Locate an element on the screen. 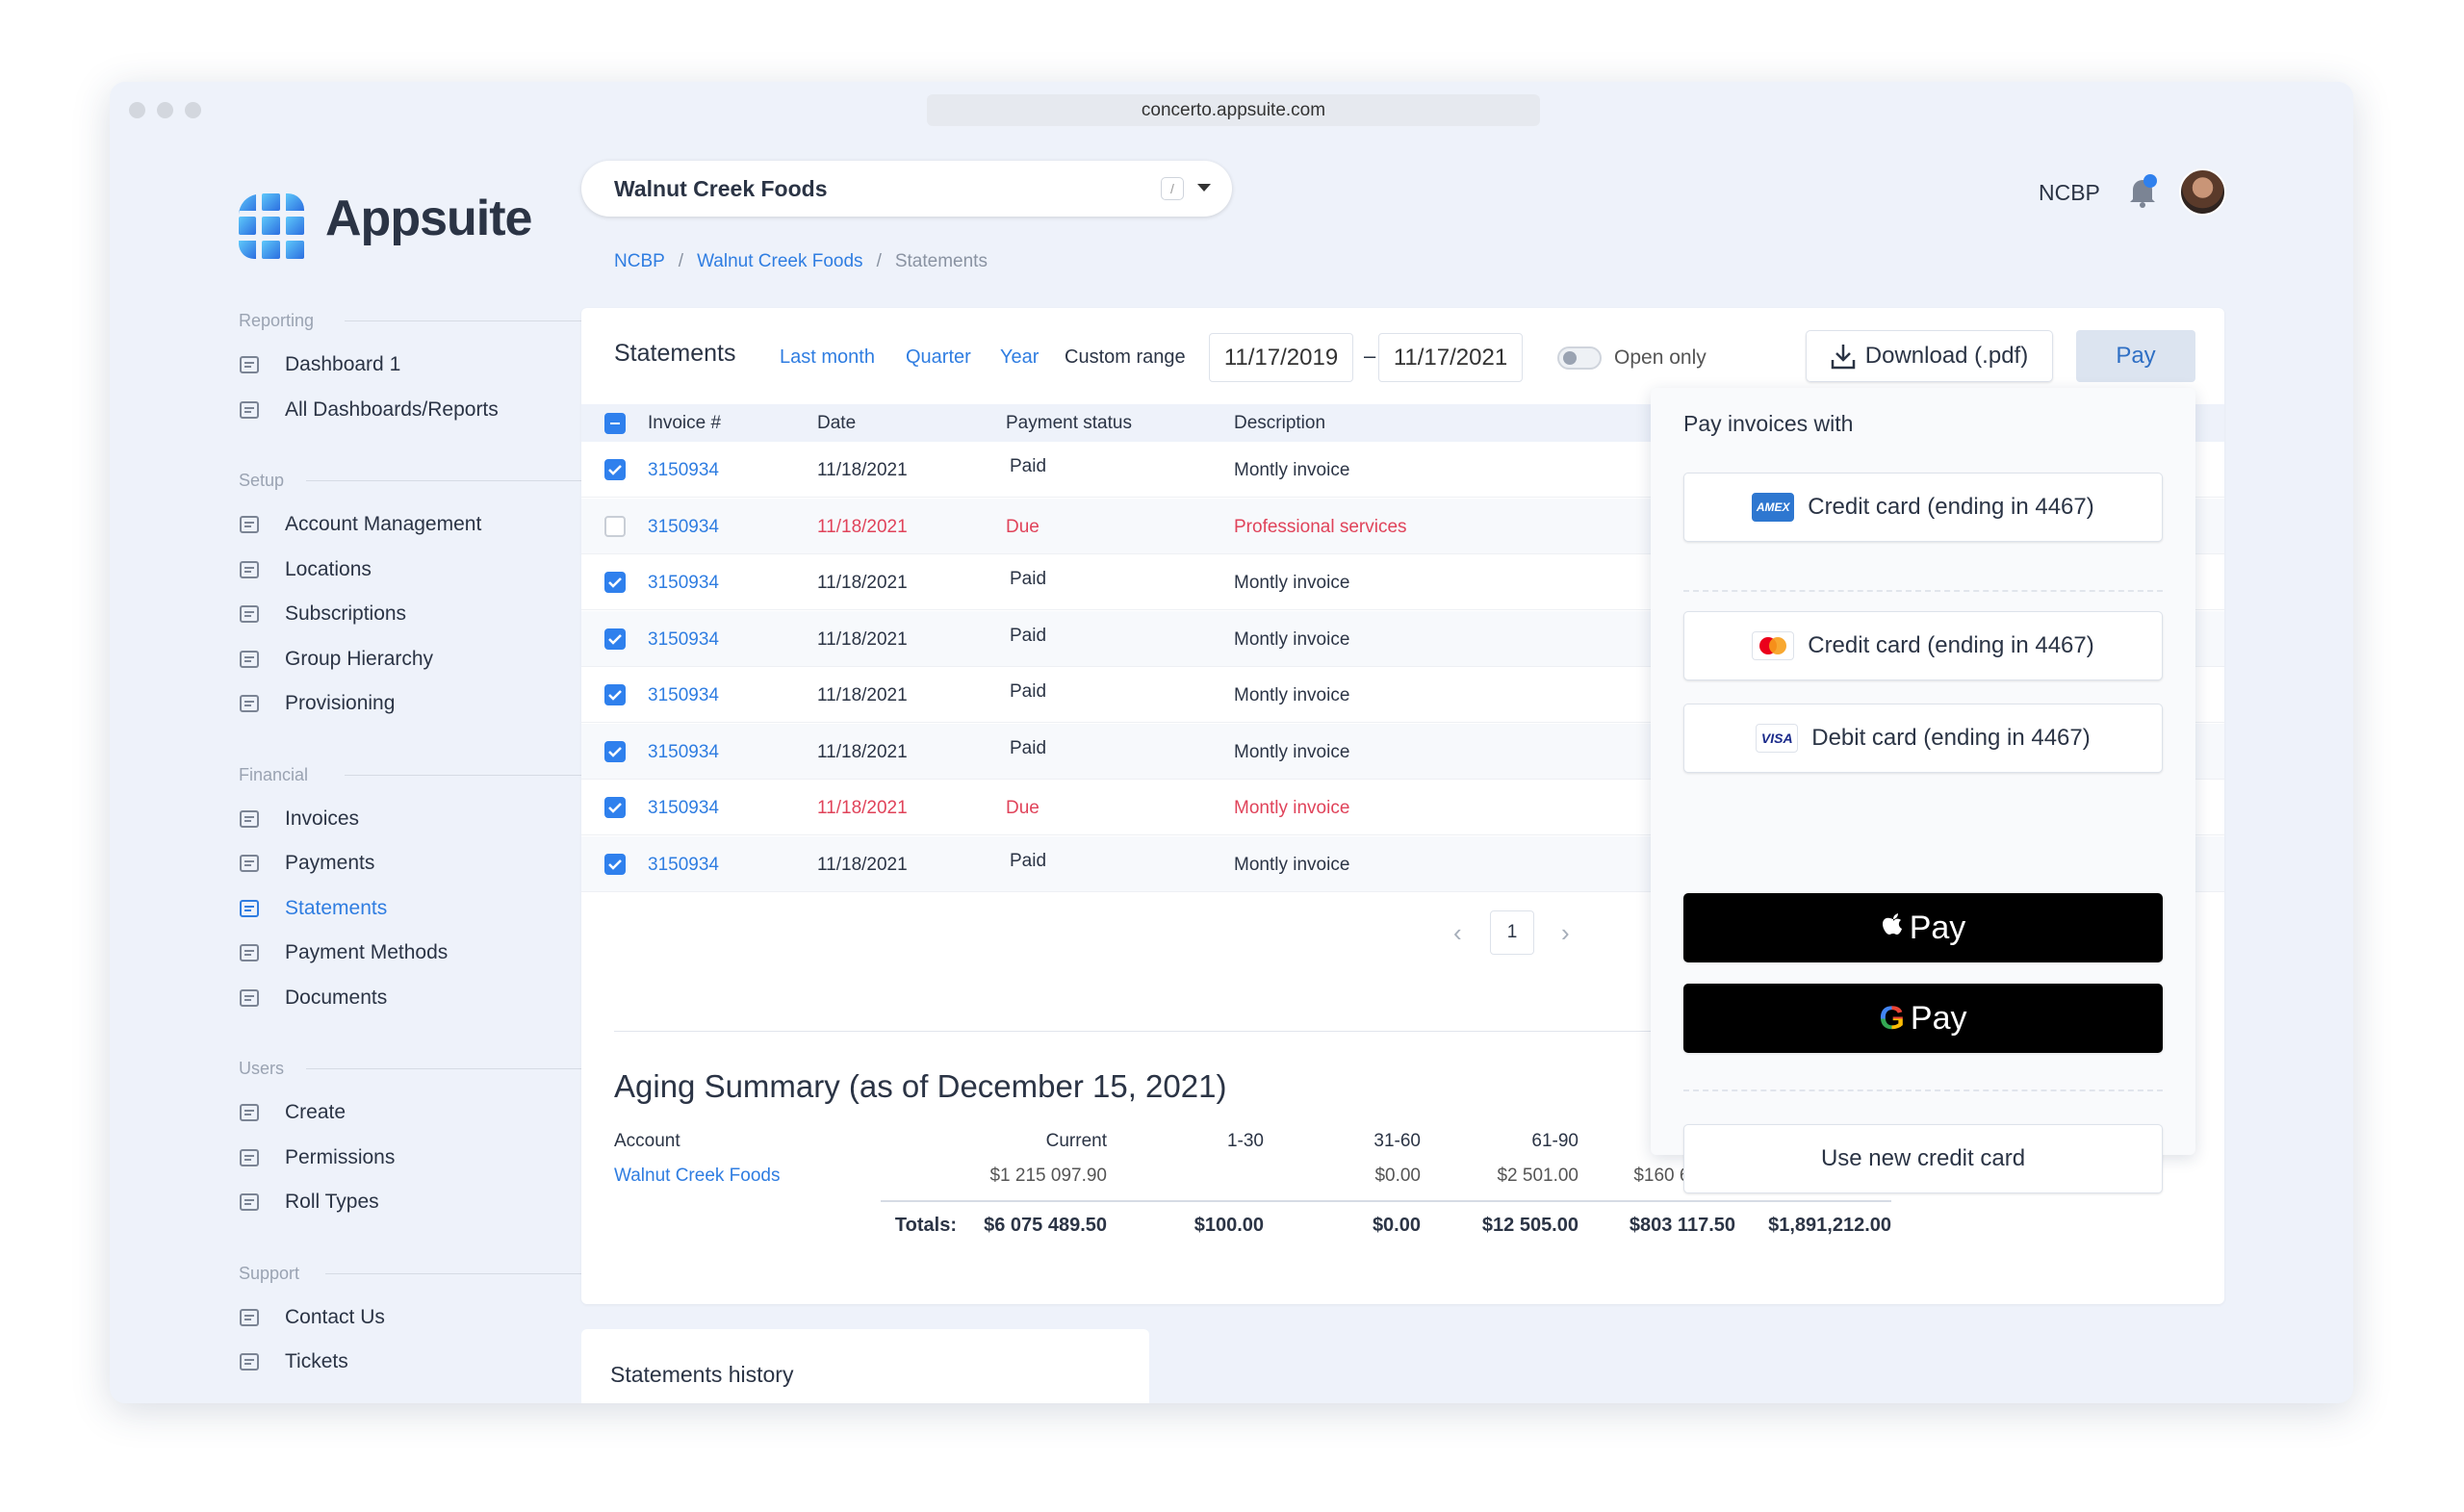 The width and height of the screenshot is (2464, 1512). window-minimize-dot is located at coordinates (165, 110).